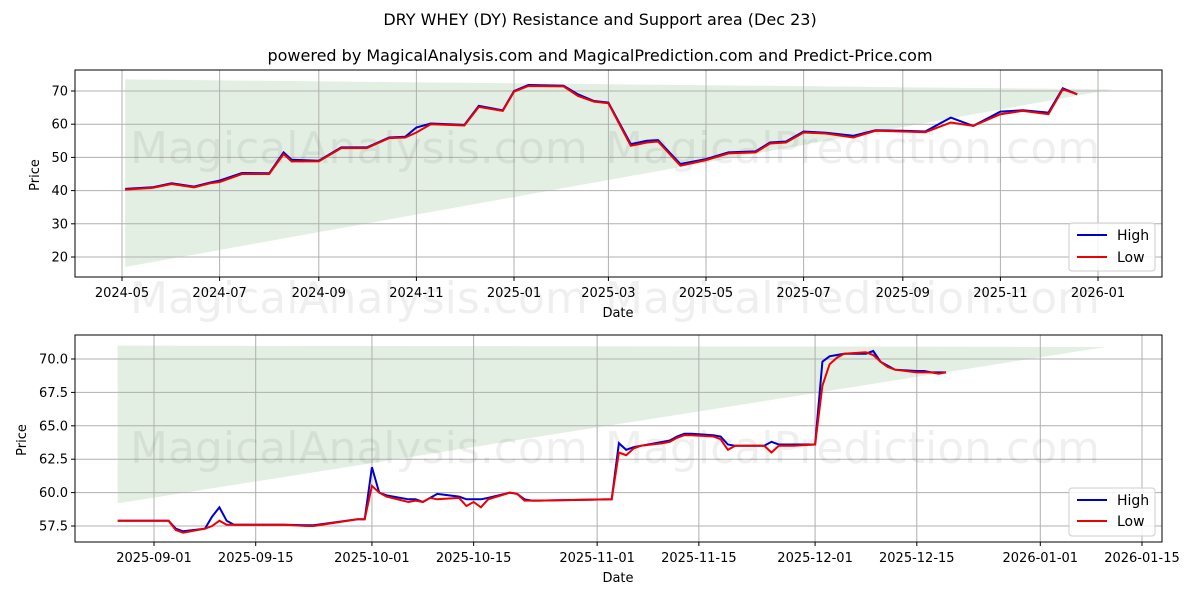 This screenshot has height=600, width=1200. I want to click on y-tick-label: 62.5, so click(53, 460).